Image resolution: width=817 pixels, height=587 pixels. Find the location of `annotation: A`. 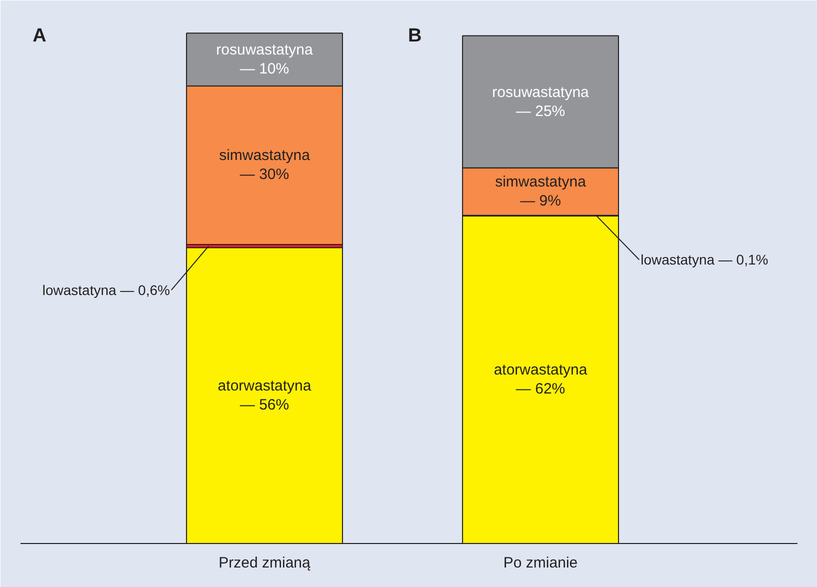

annotation: A is located at coordinates (39, 36).